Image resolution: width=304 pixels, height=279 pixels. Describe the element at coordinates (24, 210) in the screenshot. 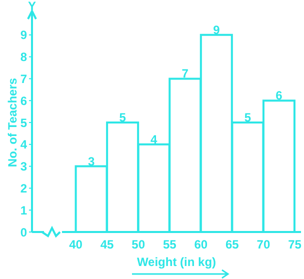

I see `y-tick-label: 1` at that location.